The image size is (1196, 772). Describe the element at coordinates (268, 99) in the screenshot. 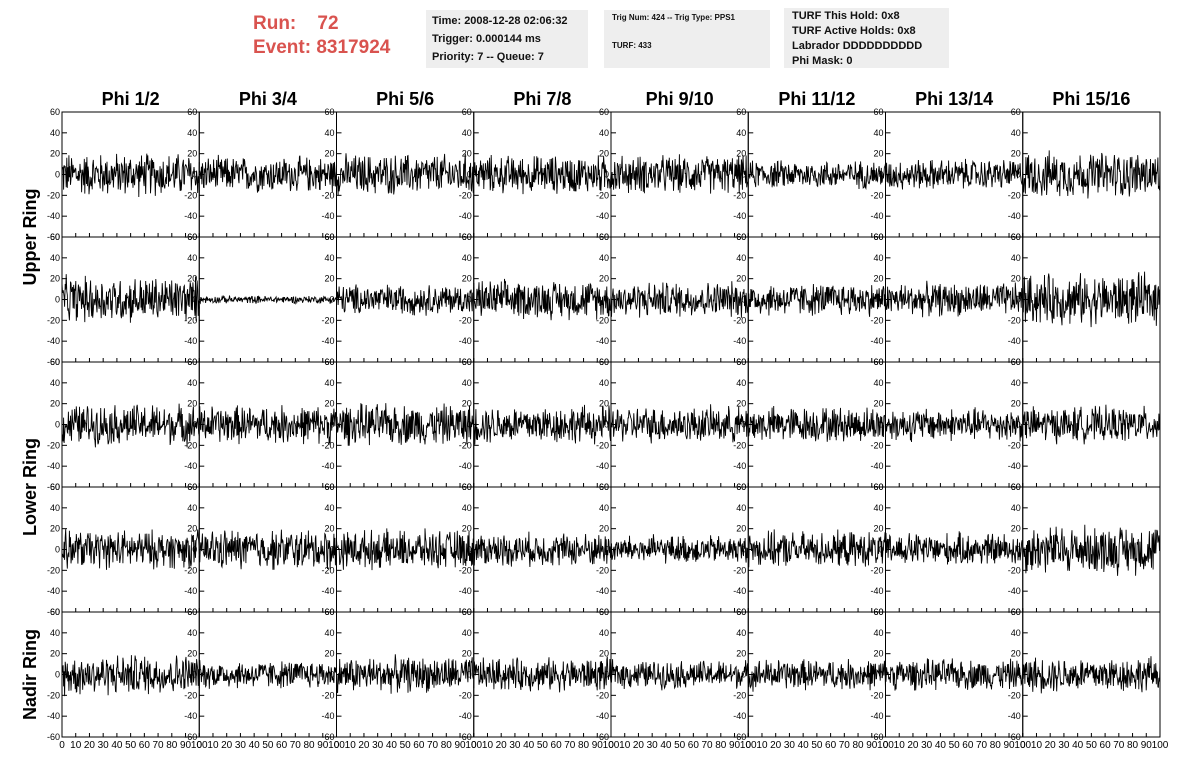

I see `column-title: Phi 3/4` at that location.